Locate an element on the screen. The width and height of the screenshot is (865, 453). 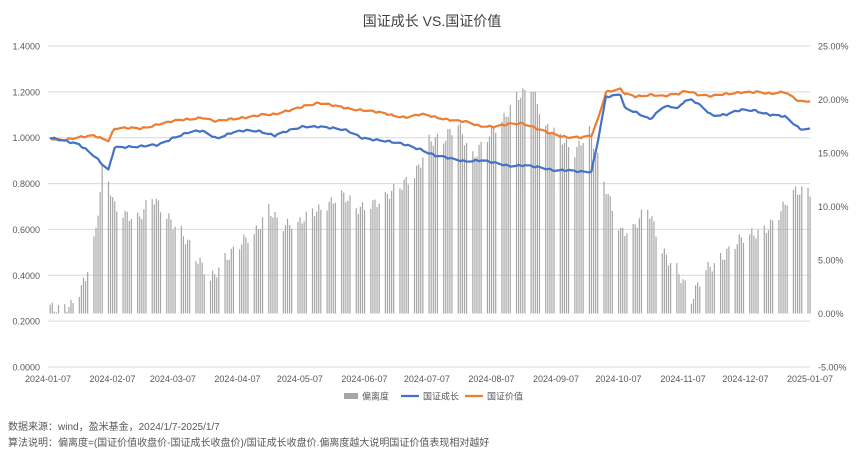
right-tick-label: 25.00% is located at coordinates (833, 47).